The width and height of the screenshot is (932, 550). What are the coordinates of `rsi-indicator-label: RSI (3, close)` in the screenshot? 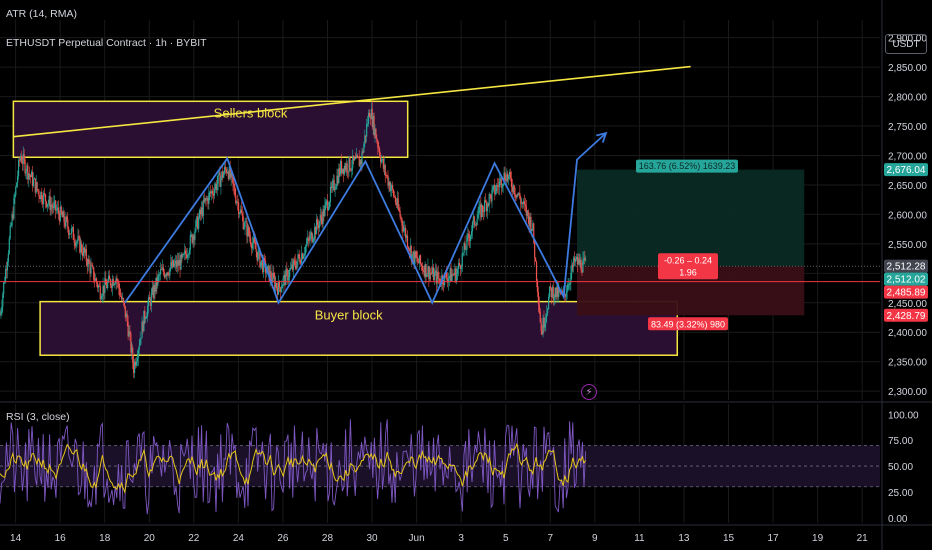 It's located at (38, 417).